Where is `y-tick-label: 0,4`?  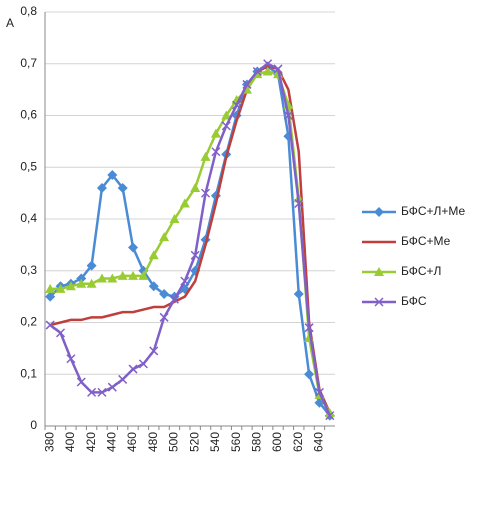
y-tick-label: 0,4 is located at coordinates (28, 218).